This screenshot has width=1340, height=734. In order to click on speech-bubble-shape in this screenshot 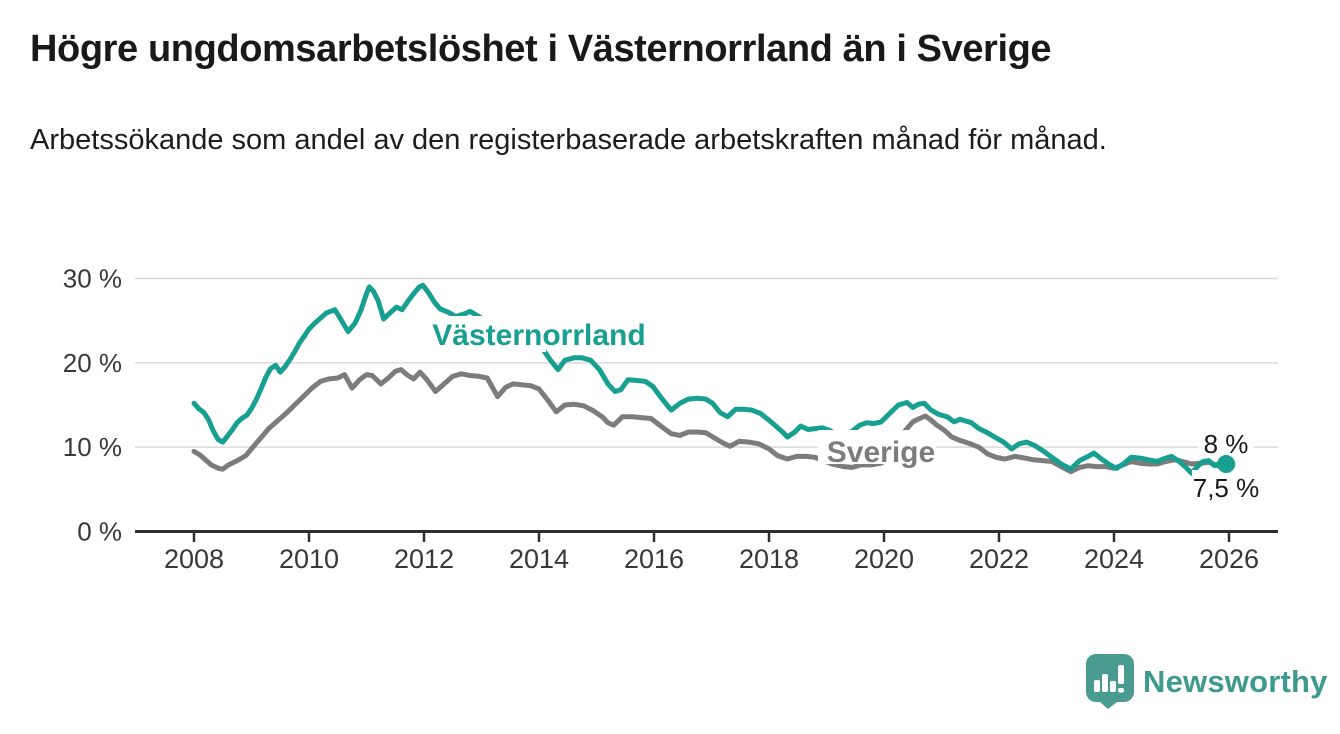, I will do `click(1110, 681)`.